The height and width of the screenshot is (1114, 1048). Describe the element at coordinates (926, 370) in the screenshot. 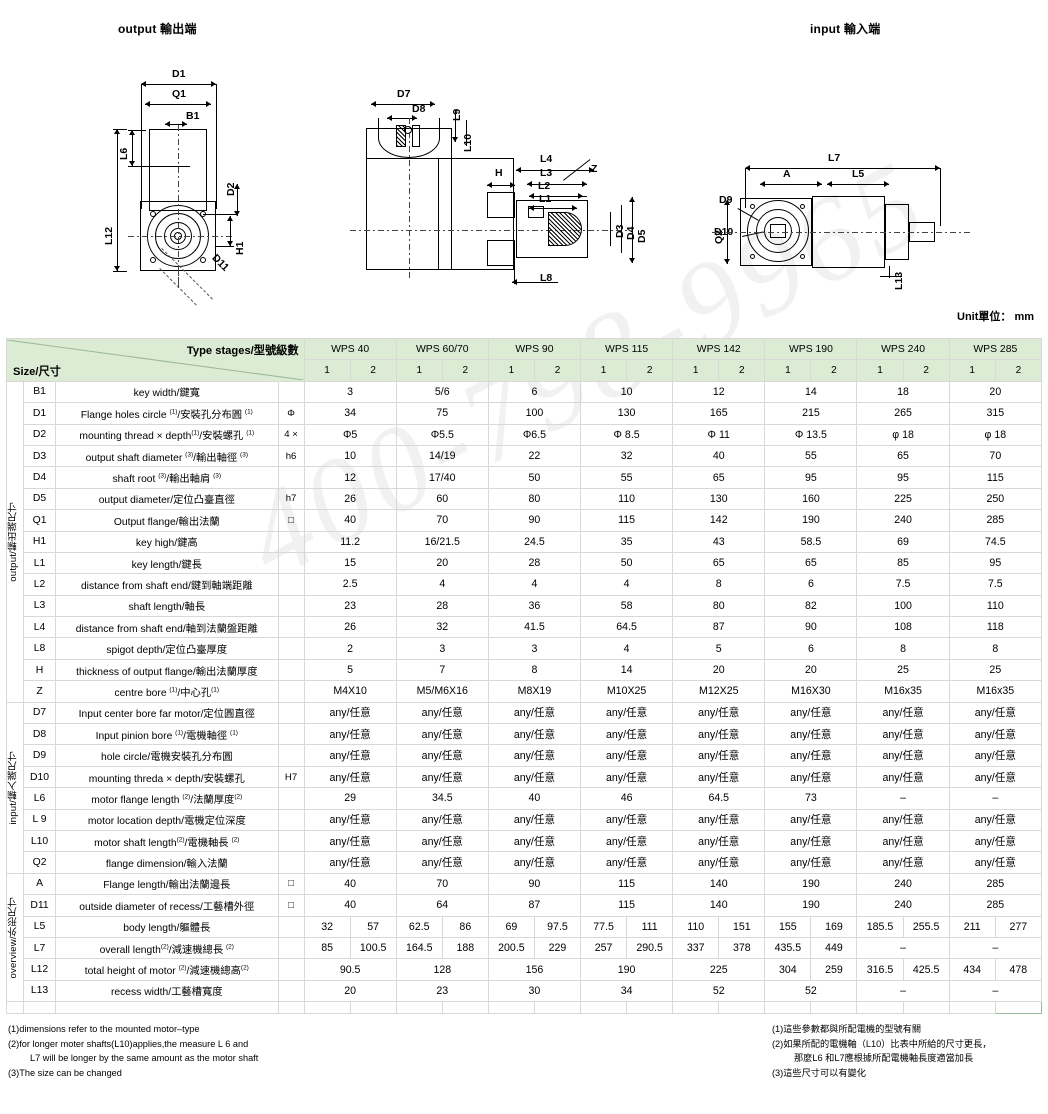

I see `stage-header-6-1: 2` at that location.